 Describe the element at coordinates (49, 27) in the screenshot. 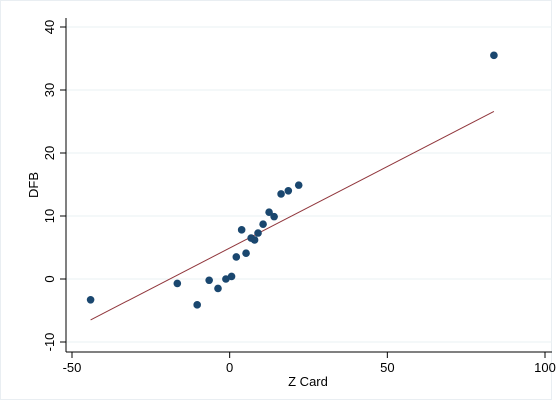

I see `y-tick-label: 40` at that location.